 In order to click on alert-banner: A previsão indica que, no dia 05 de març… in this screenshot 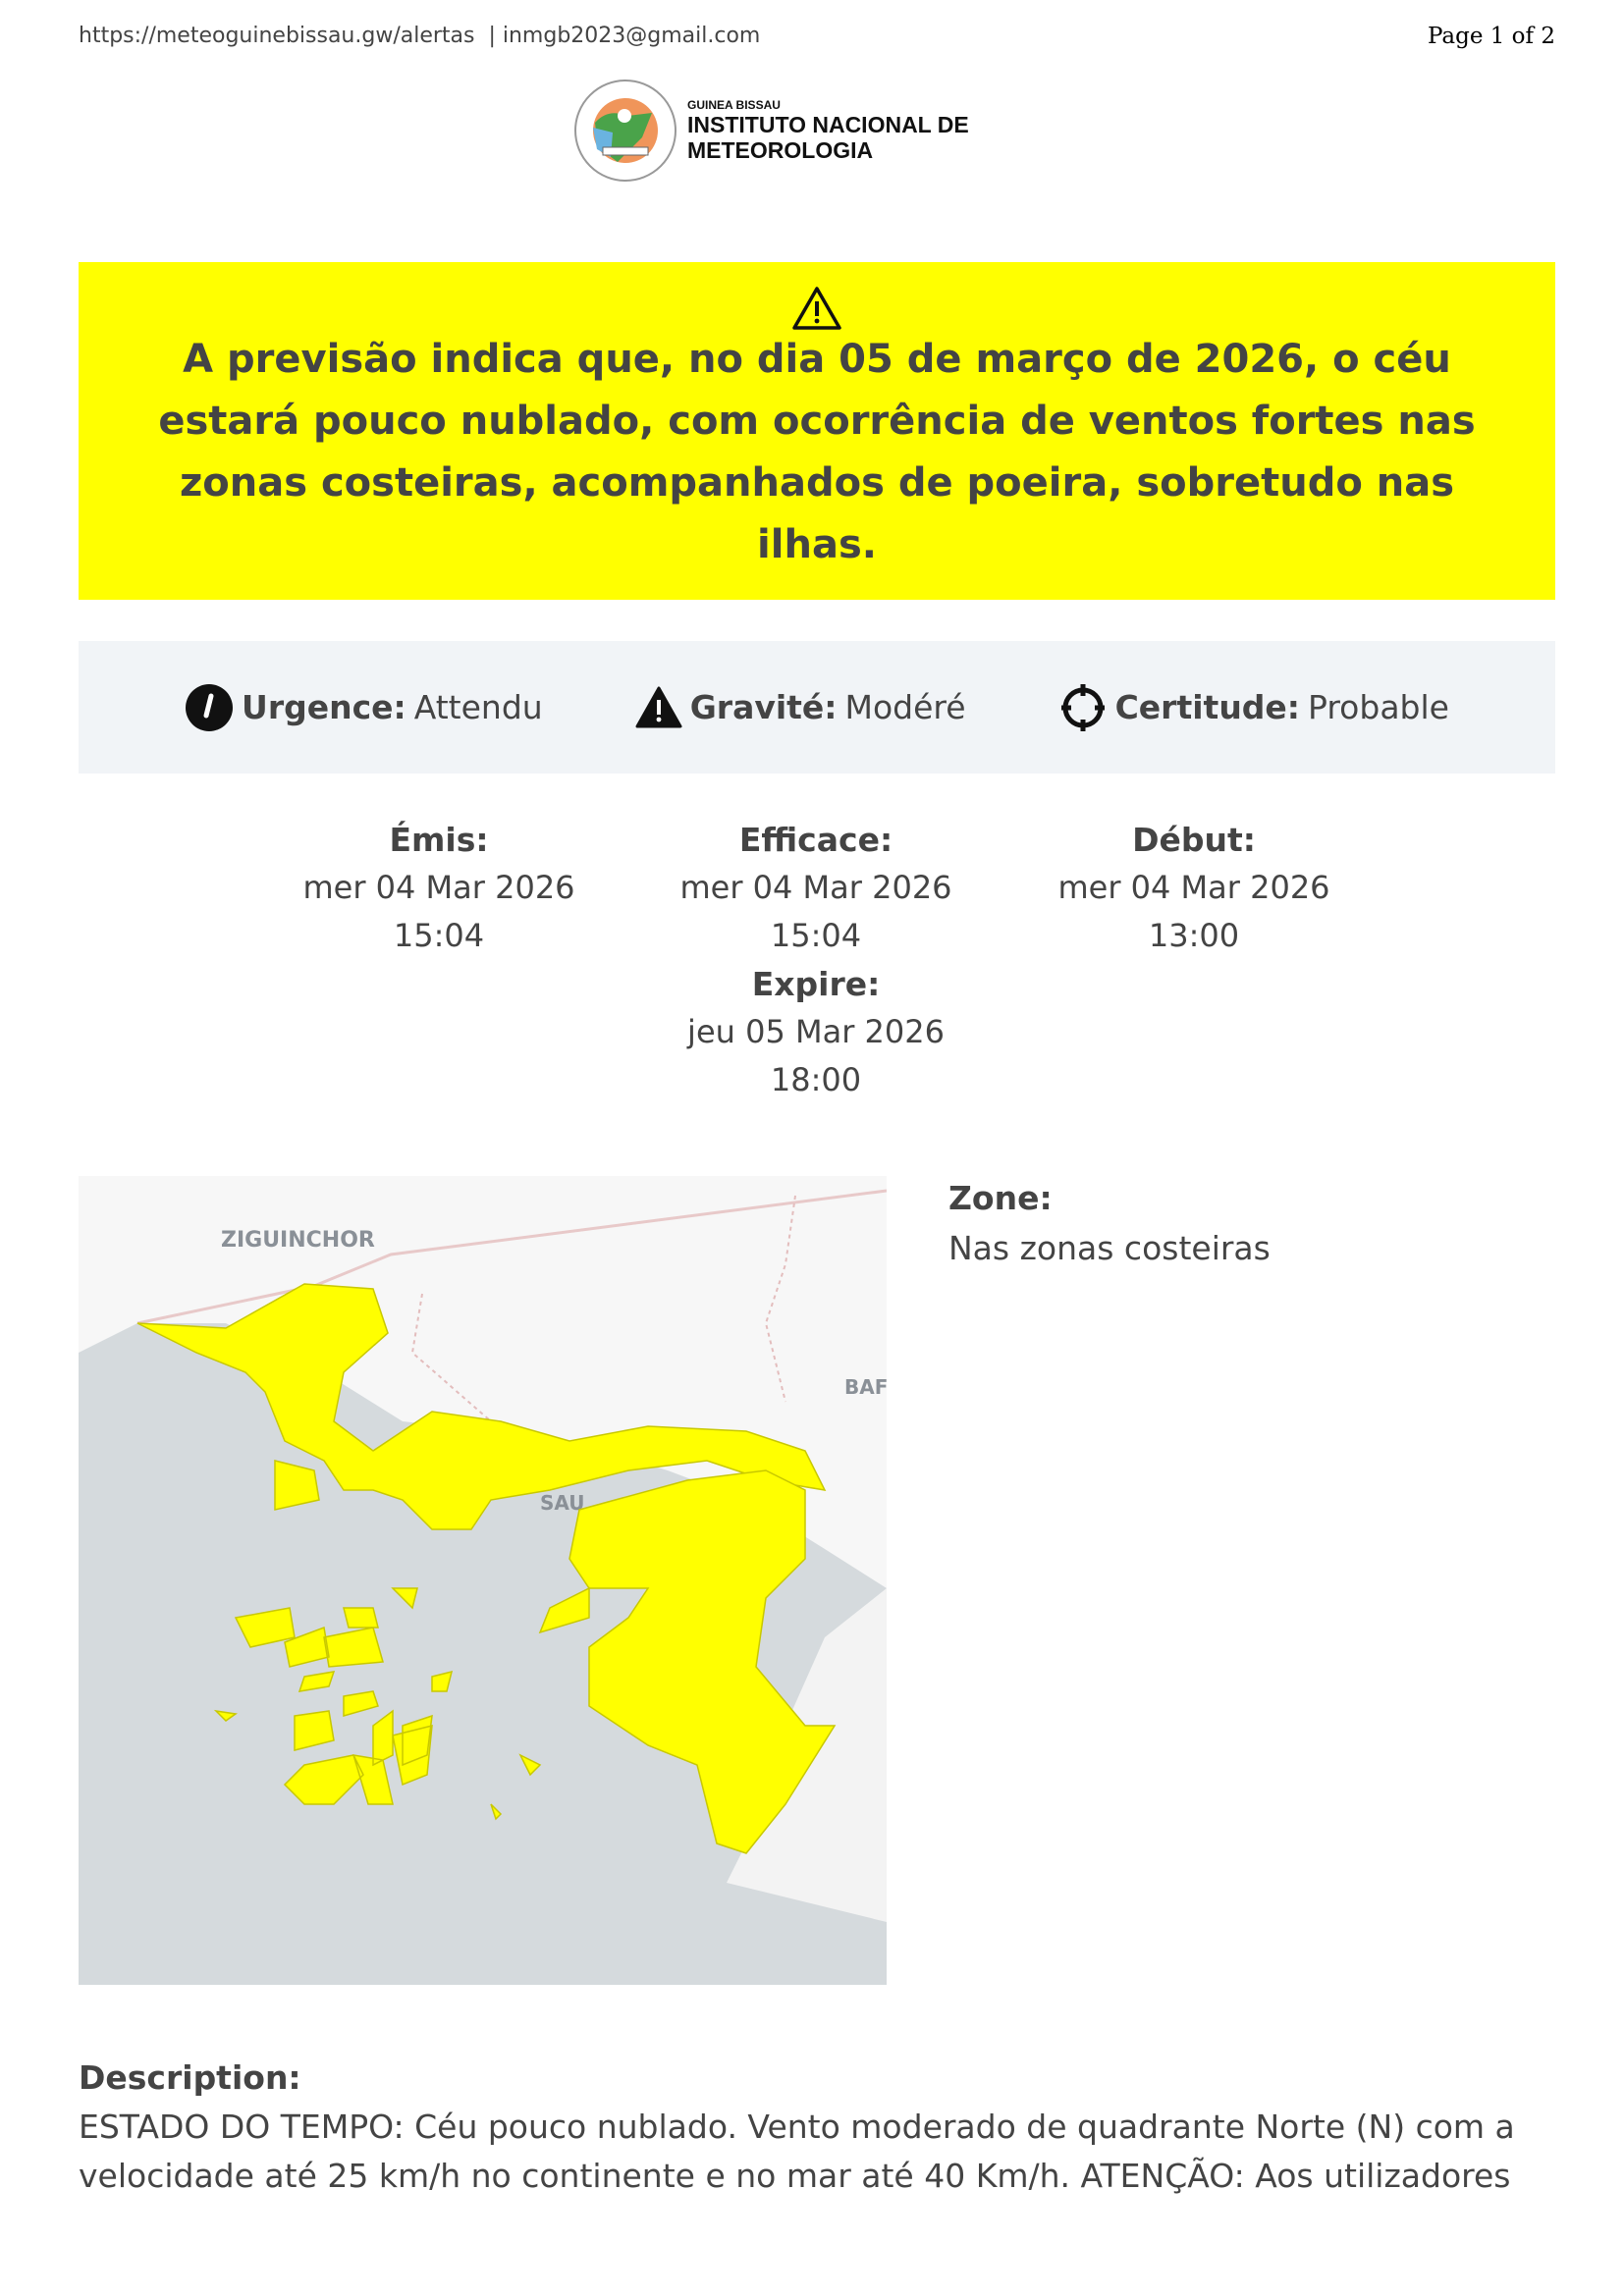, I will do `click(817, 431)`.